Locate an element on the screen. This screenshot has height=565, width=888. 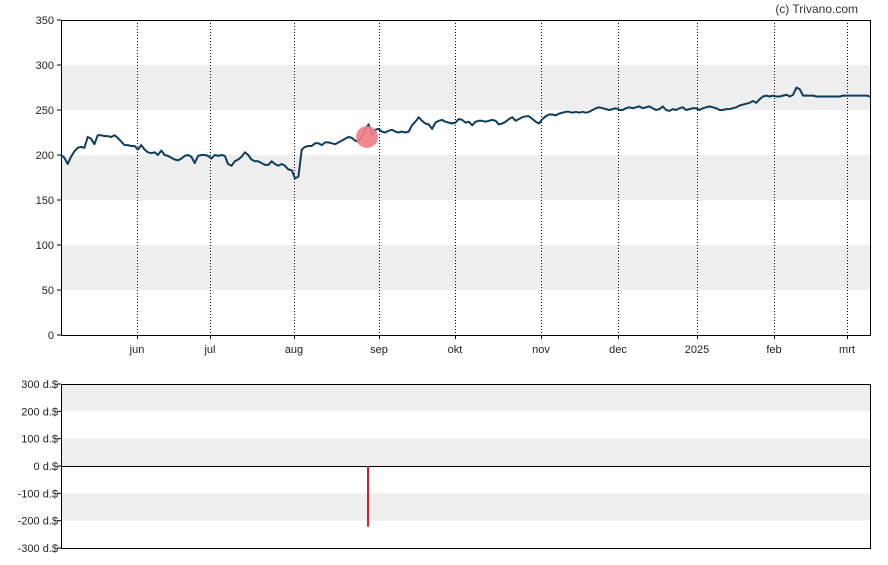
volume-ylabel-1: 200 d.$ is located at coordinates (39, 412).